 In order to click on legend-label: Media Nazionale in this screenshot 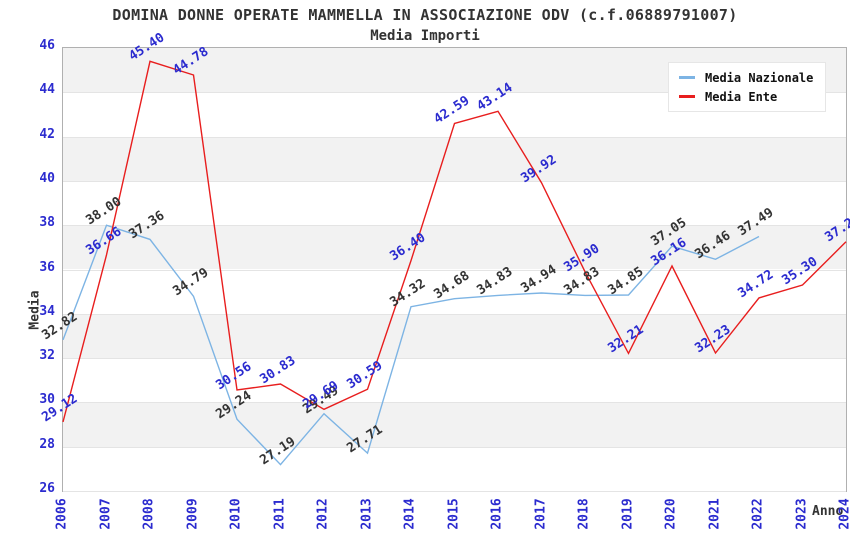, I will do `click(759, 77)`.